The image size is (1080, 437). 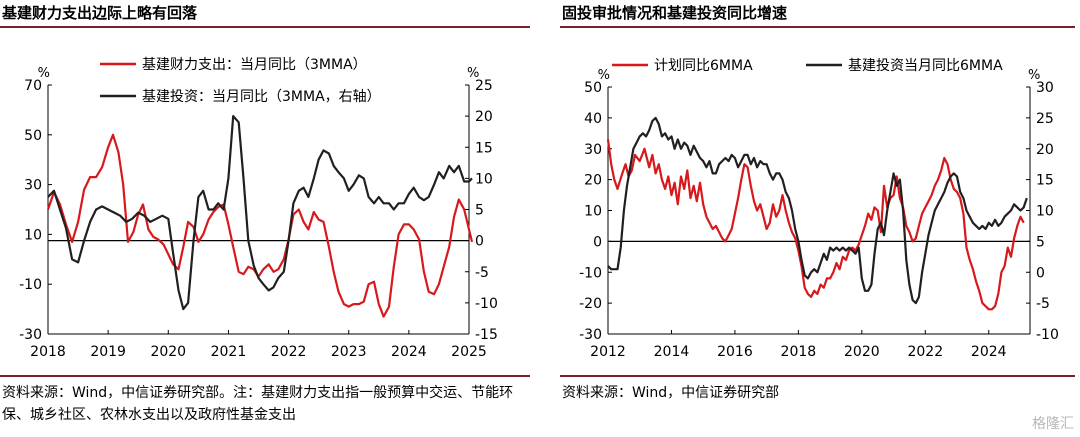 I want to click on x-tick-label: 2016, so click(x=735, y=352).